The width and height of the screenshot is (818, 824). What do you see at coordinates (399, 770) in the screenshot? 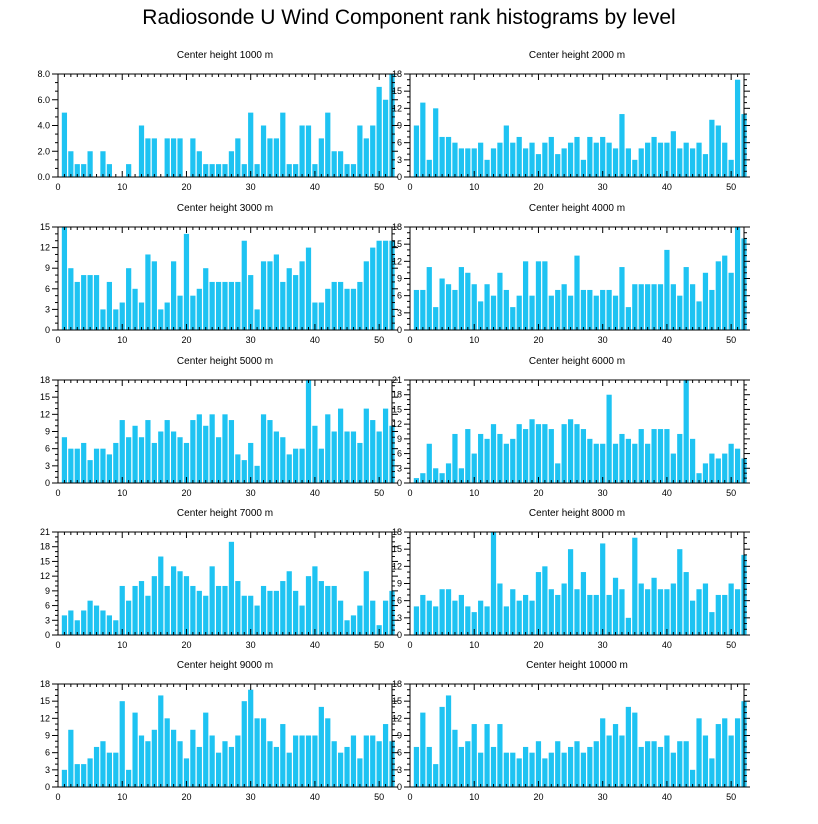
I see `y-tick-label: 3` at bounding box center [399, 770].